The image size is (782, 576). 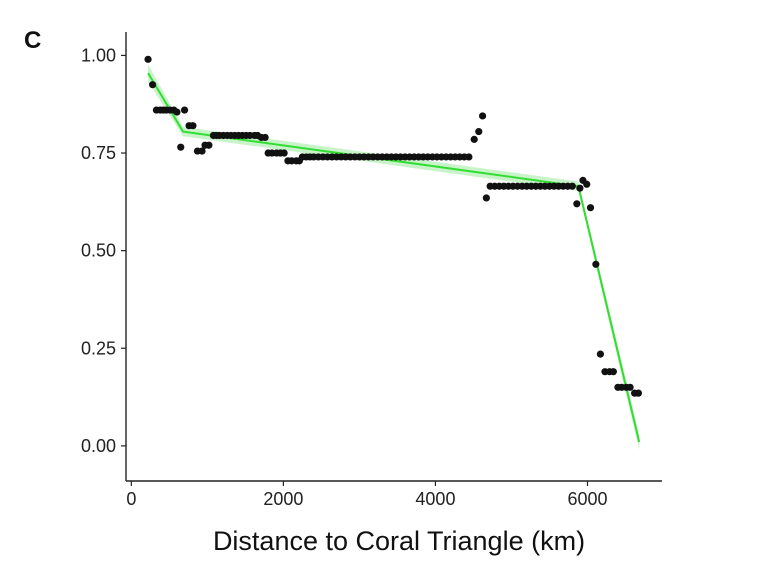 I want to click on y-axis-ticks: 0.00 0.25 0.50 0.75 1.00, so click(x=103, y=250).